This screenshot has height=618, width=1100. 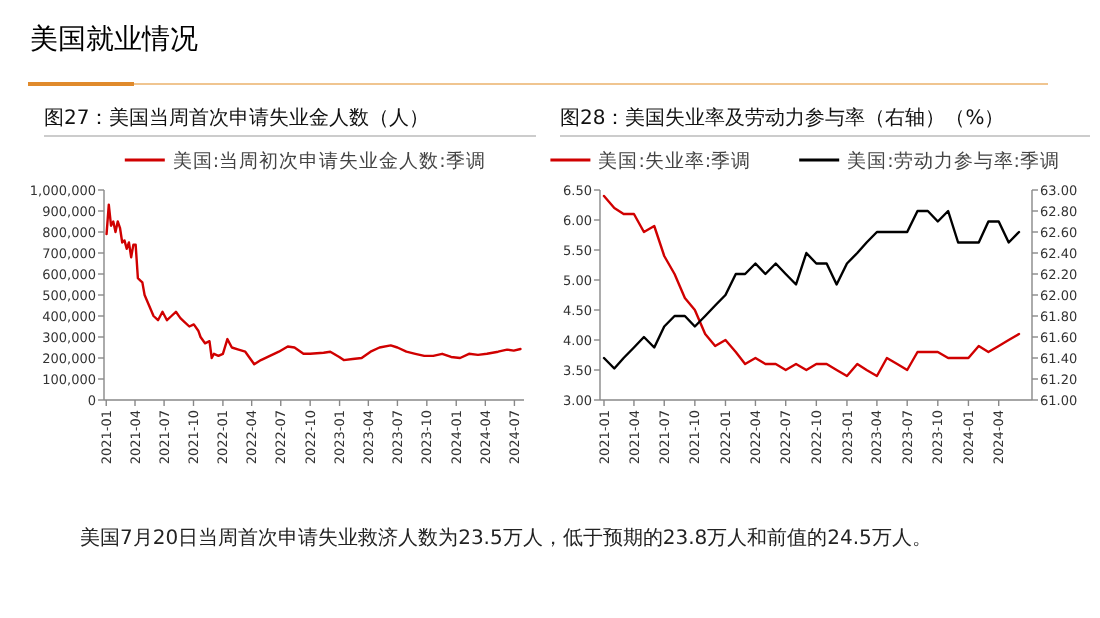 I want to click on chart-title: 图28：美国失业率及劳动力参与率（右轴）（%）, so click(x=782, y=118).